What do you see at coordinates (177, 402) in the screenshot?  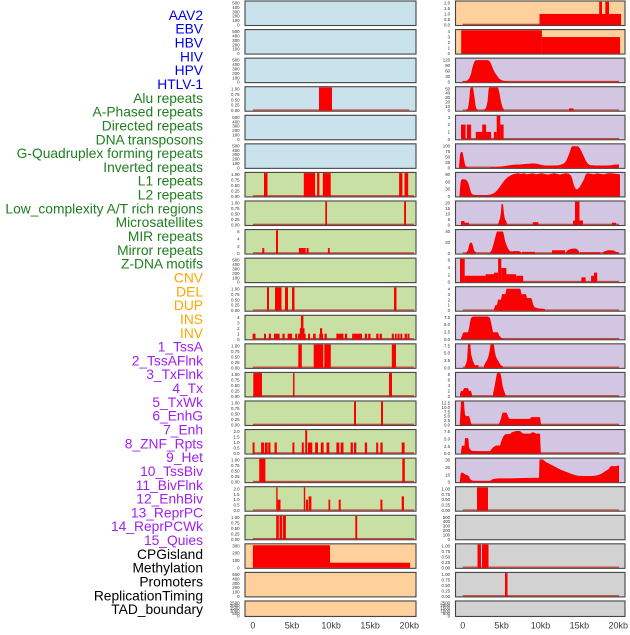 I see `svg-text: 5_TxWk` at bounding box center [177, 402].